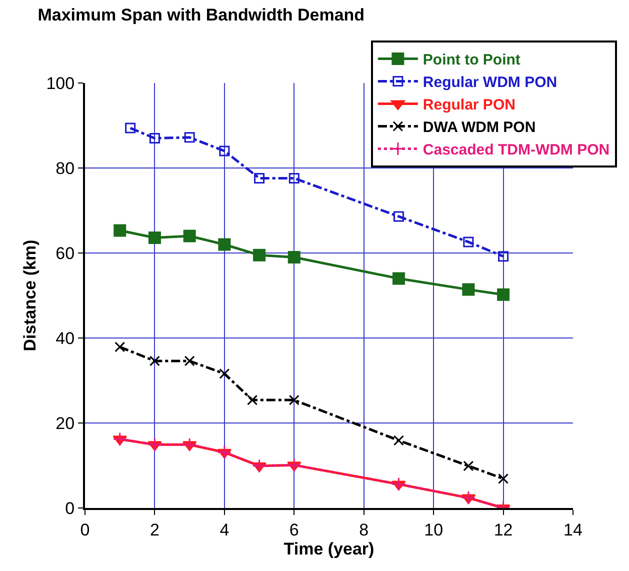 The height and width of the screenshot is (571, 629). I want to click on y-tick-label: 20, so click(65, 423).